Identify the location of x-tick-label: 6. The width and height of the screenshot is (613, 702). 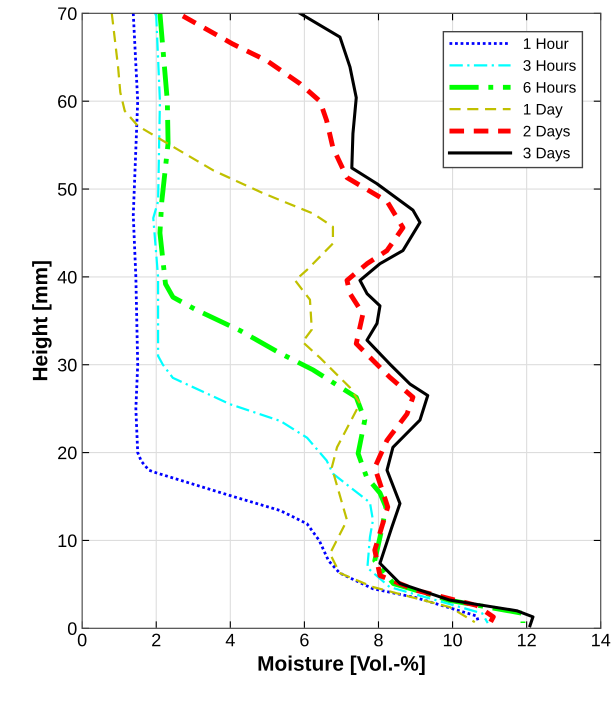
(304, 640).